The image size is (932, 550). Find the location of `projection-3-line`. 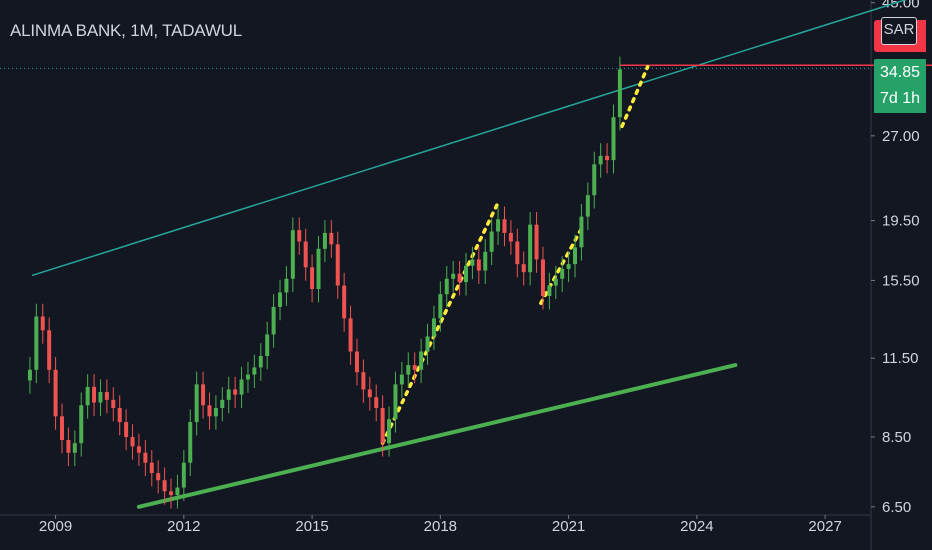

projection-3-line is located at coordinates (635, 96).